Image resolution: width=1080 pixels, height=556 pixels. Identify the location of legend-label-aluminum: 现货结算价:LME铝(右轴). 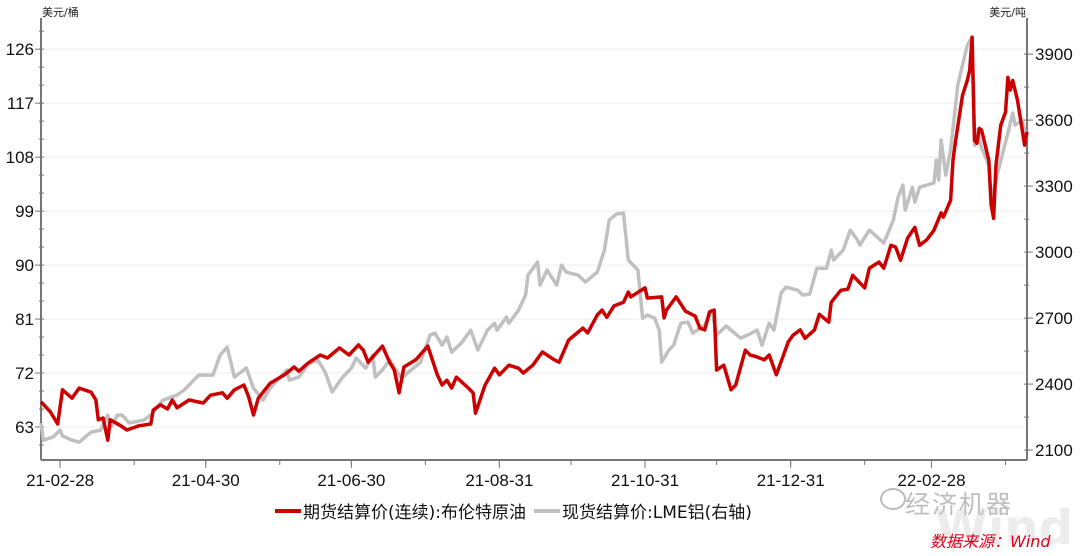
(657, 513).